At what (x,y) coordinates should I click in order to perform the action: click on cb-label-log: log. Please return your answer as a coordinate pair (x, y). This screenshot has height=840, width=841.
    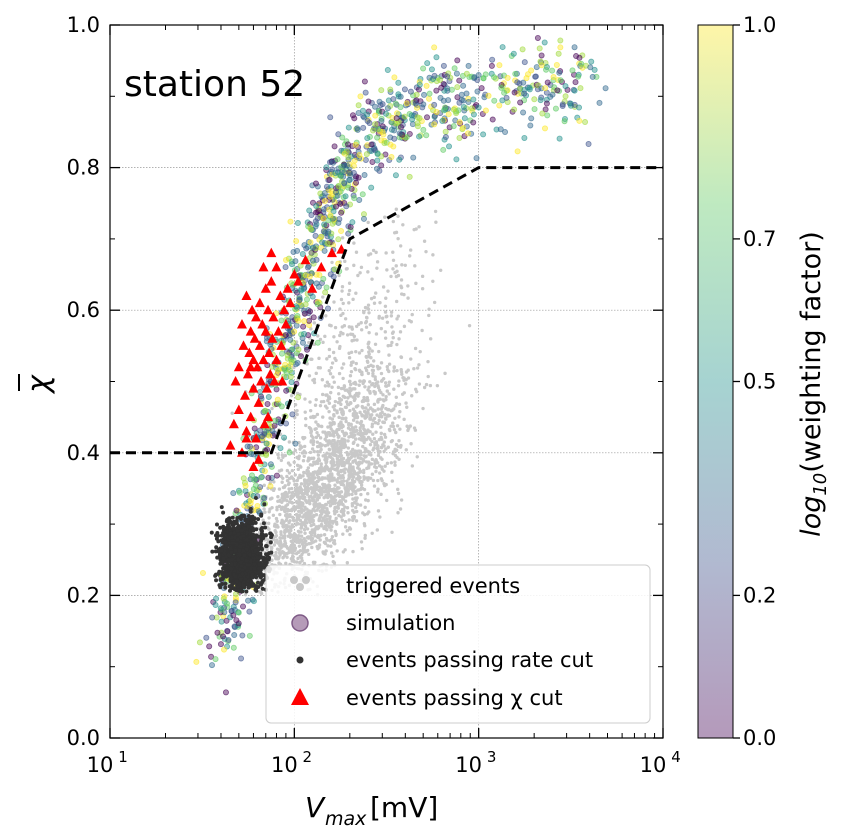
    Looking at the image, I should click on (811, 516).